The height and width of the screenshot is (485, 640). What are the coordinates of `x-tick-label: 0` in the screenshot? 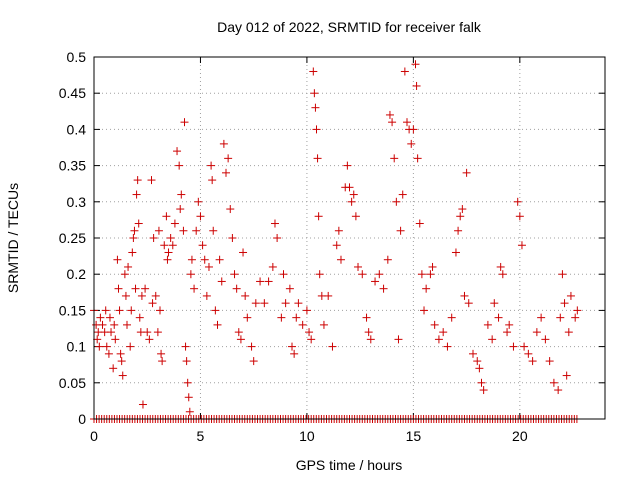 It's located at (94, 436).